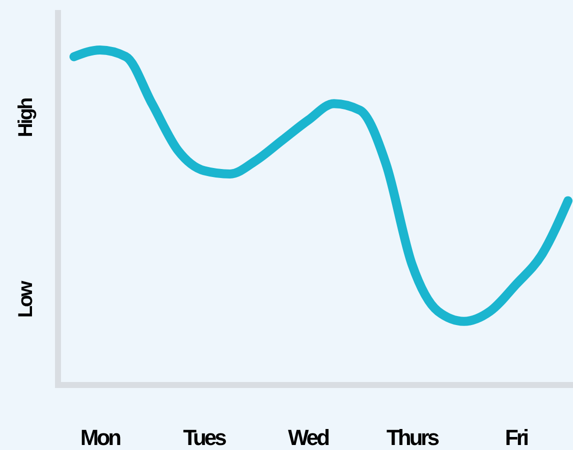 The height and width of the screenshot is (450, 573). I want to click on text: Low, so click(26, 299).